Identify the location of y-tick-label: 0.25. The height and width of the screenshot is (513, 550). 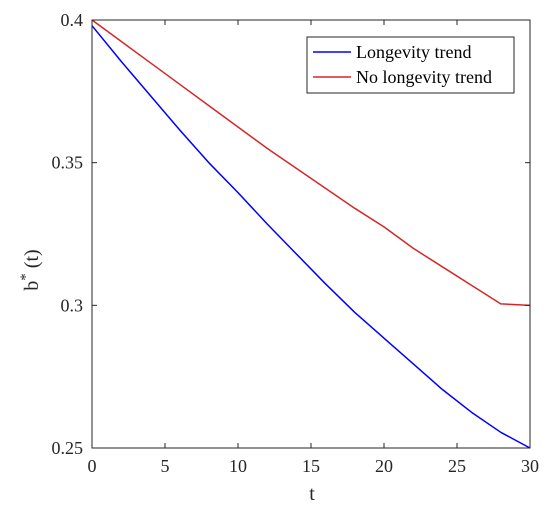
(68, 448).